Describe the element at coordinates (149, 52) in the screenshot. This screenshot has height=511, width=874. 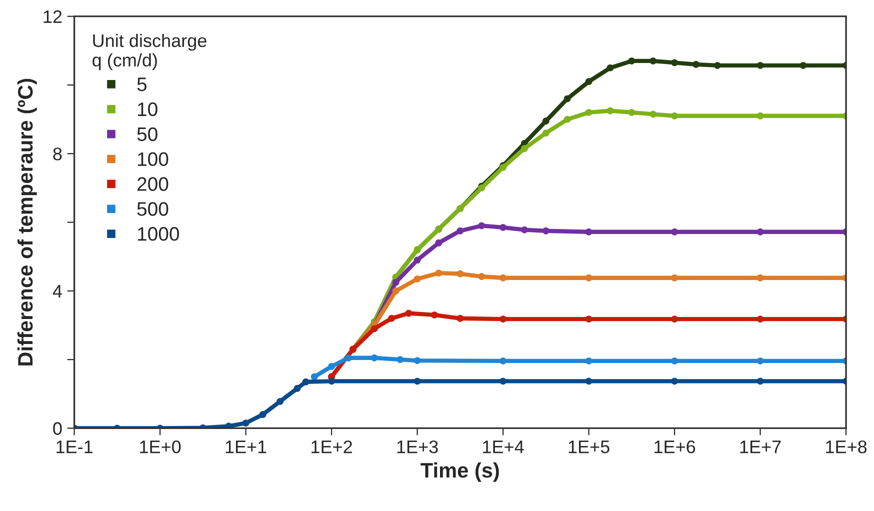
I see `legend-title: Unit discharge q (cm/d)` at that location.